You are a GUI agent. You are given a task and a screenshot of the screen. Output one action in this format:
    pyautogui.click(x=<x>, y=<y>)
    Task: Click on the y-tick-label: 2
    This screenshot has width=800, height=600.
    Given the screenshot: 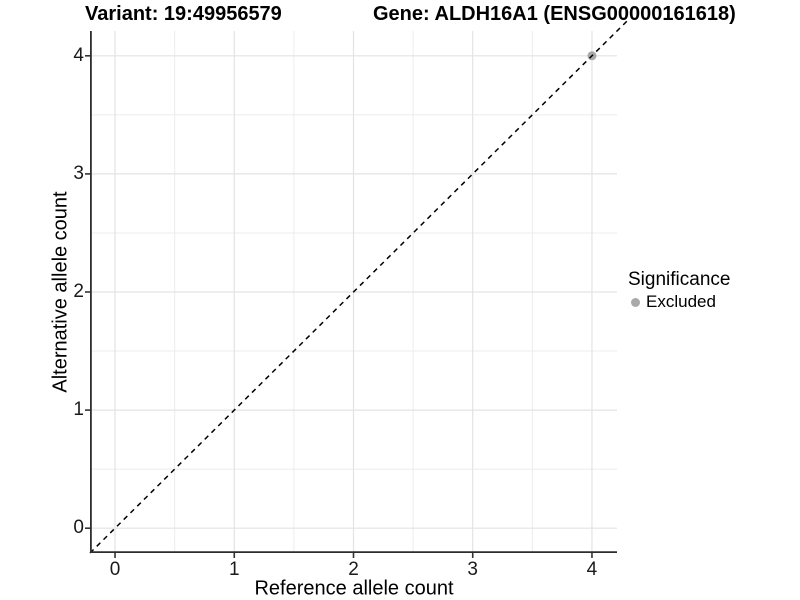 What is the action you would take?
    pyautogui.click(x=78, y=291)
    